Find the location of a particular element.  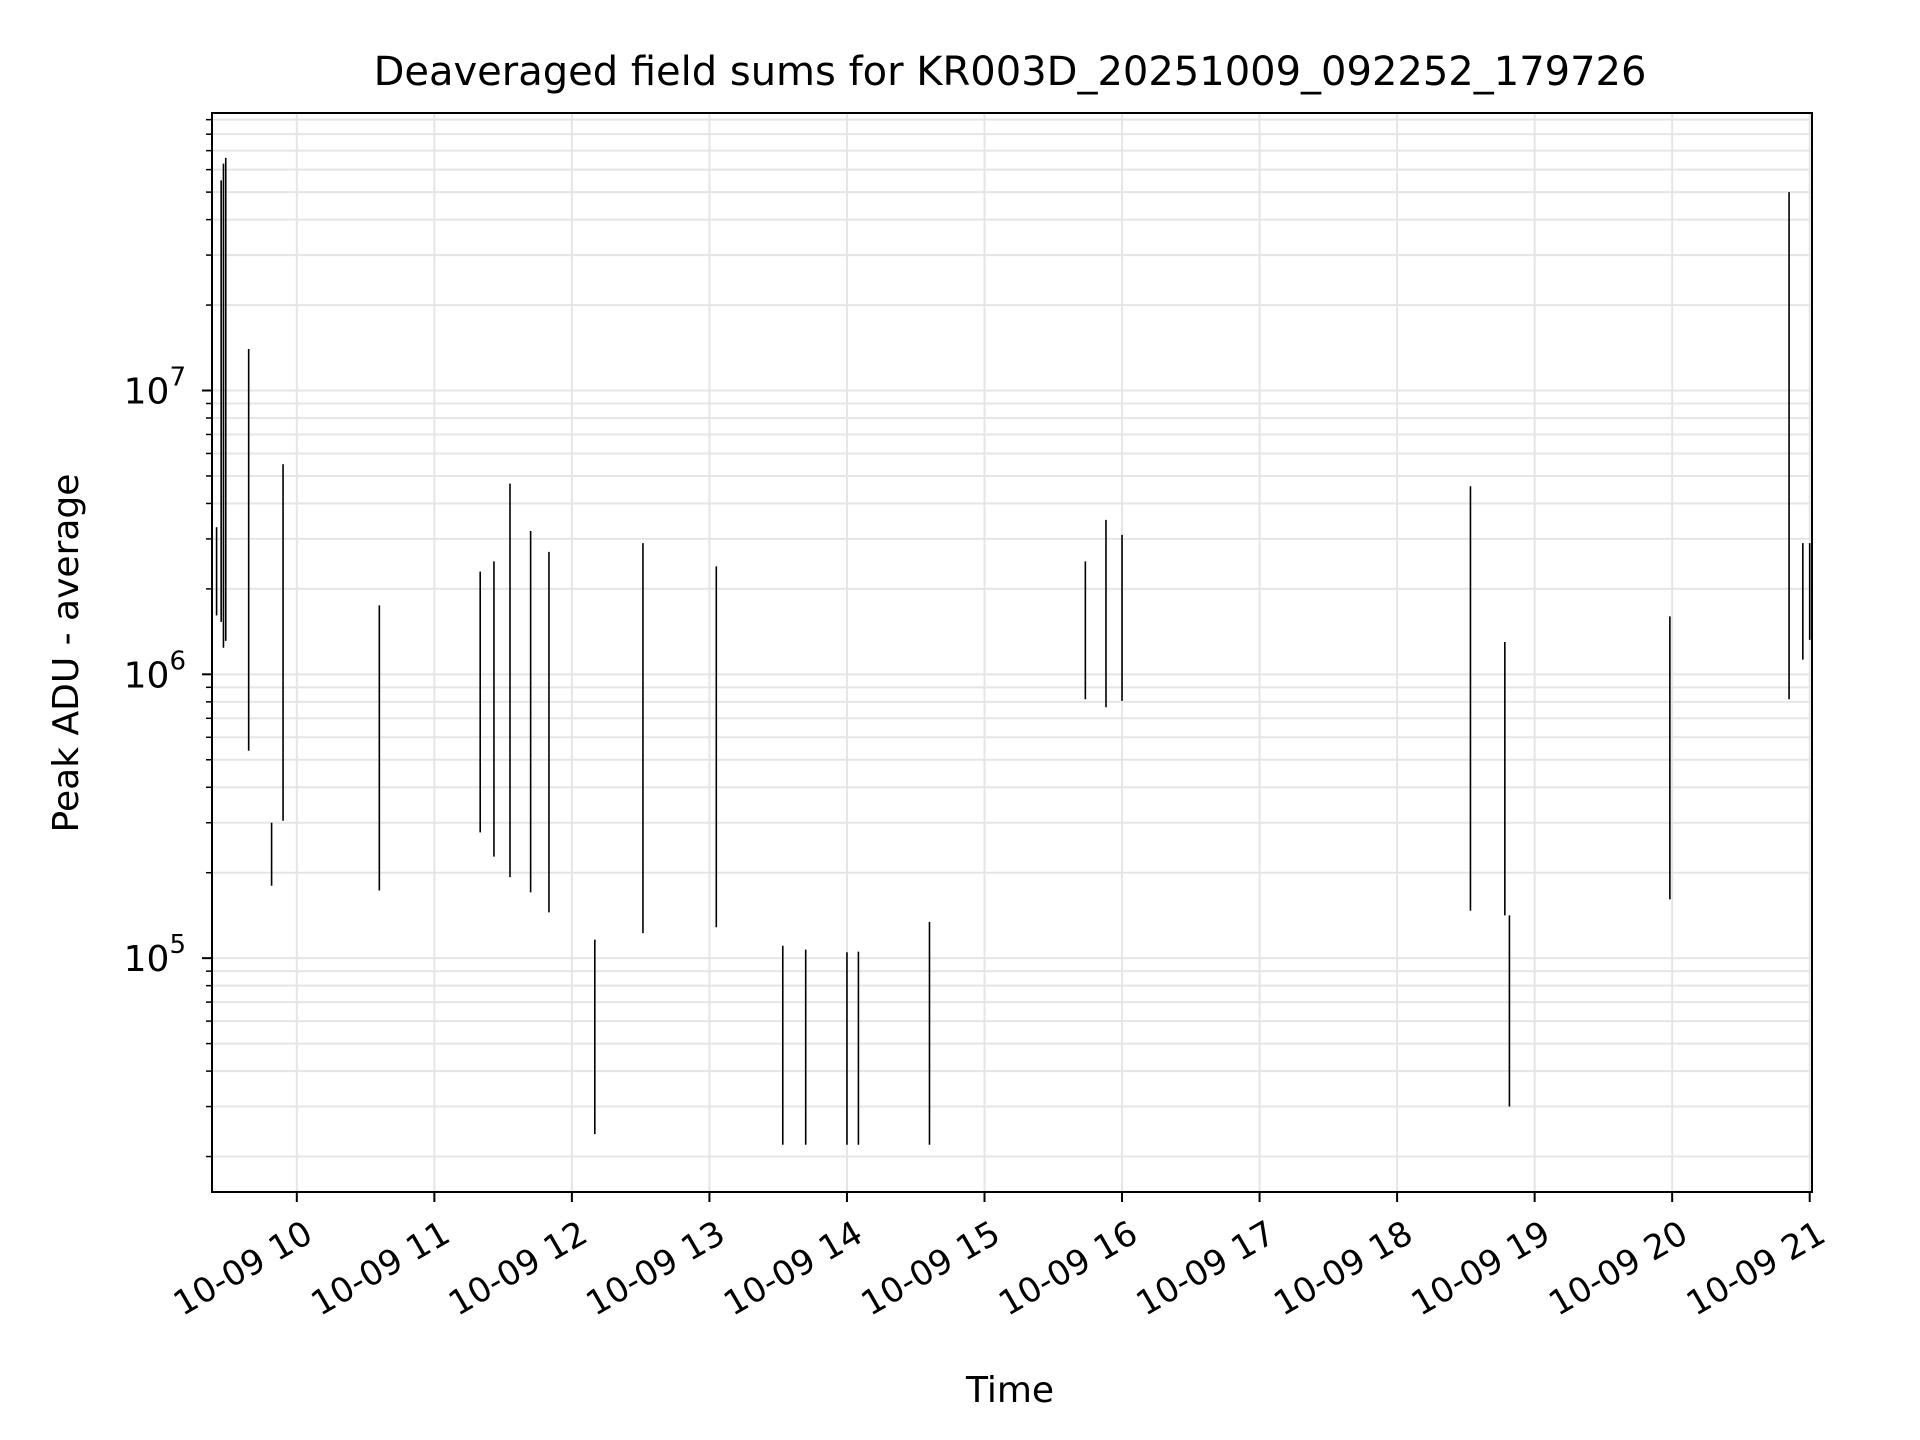

y-tick-label: 10⁷ is located at coordinates (155, 388).